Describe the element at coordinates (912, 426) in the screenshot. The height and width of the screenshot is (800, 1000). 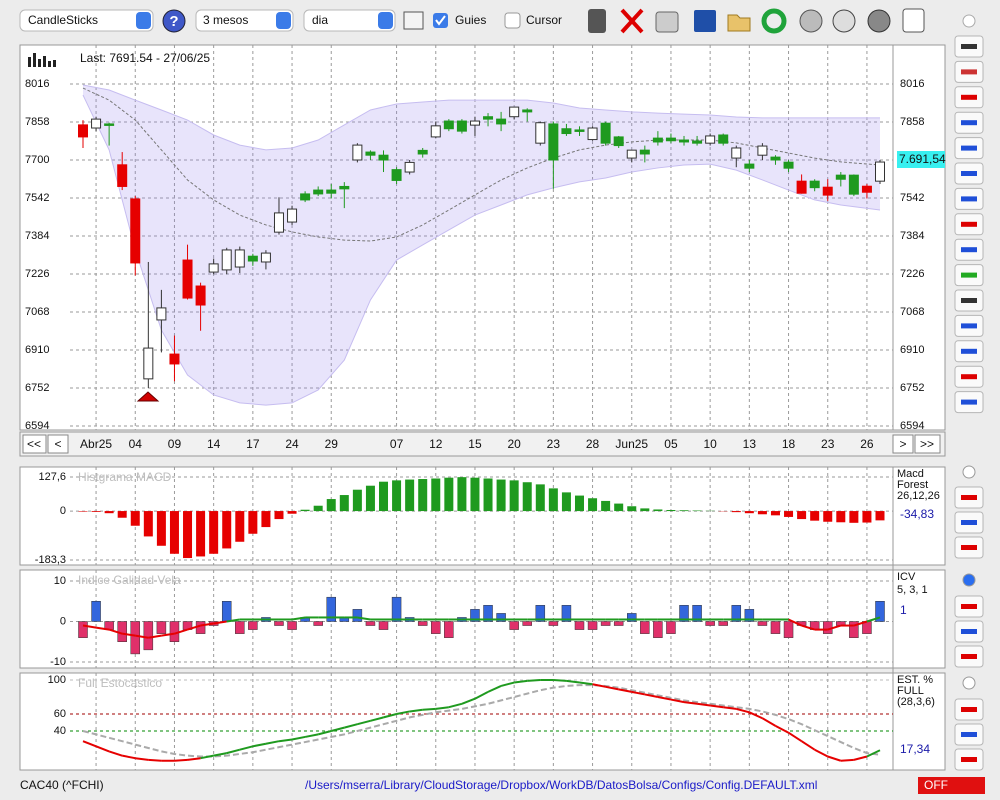
I see `y-tick-label-right: 6594` at that location.